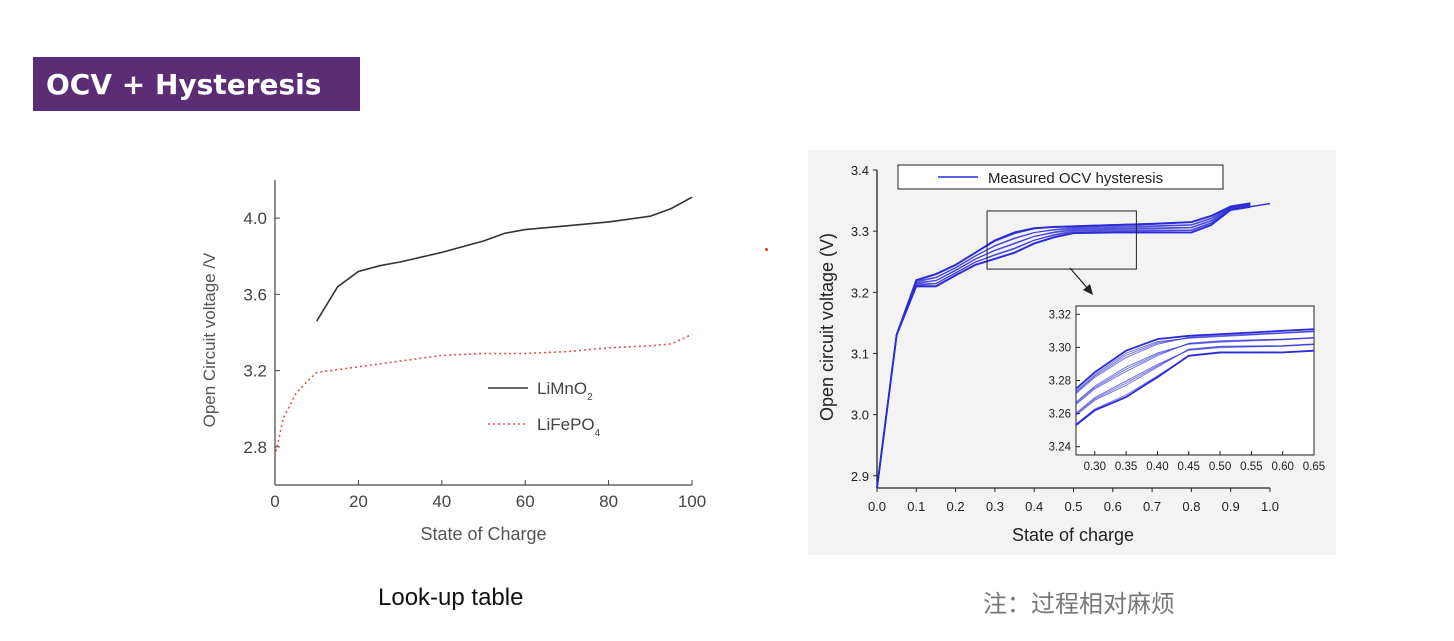 The image size is (1454, 641). What do you see at coordinates (877, 506) in the screenshot?
I see `x-tick-label: 0.0` at bounding box center [877, 506].